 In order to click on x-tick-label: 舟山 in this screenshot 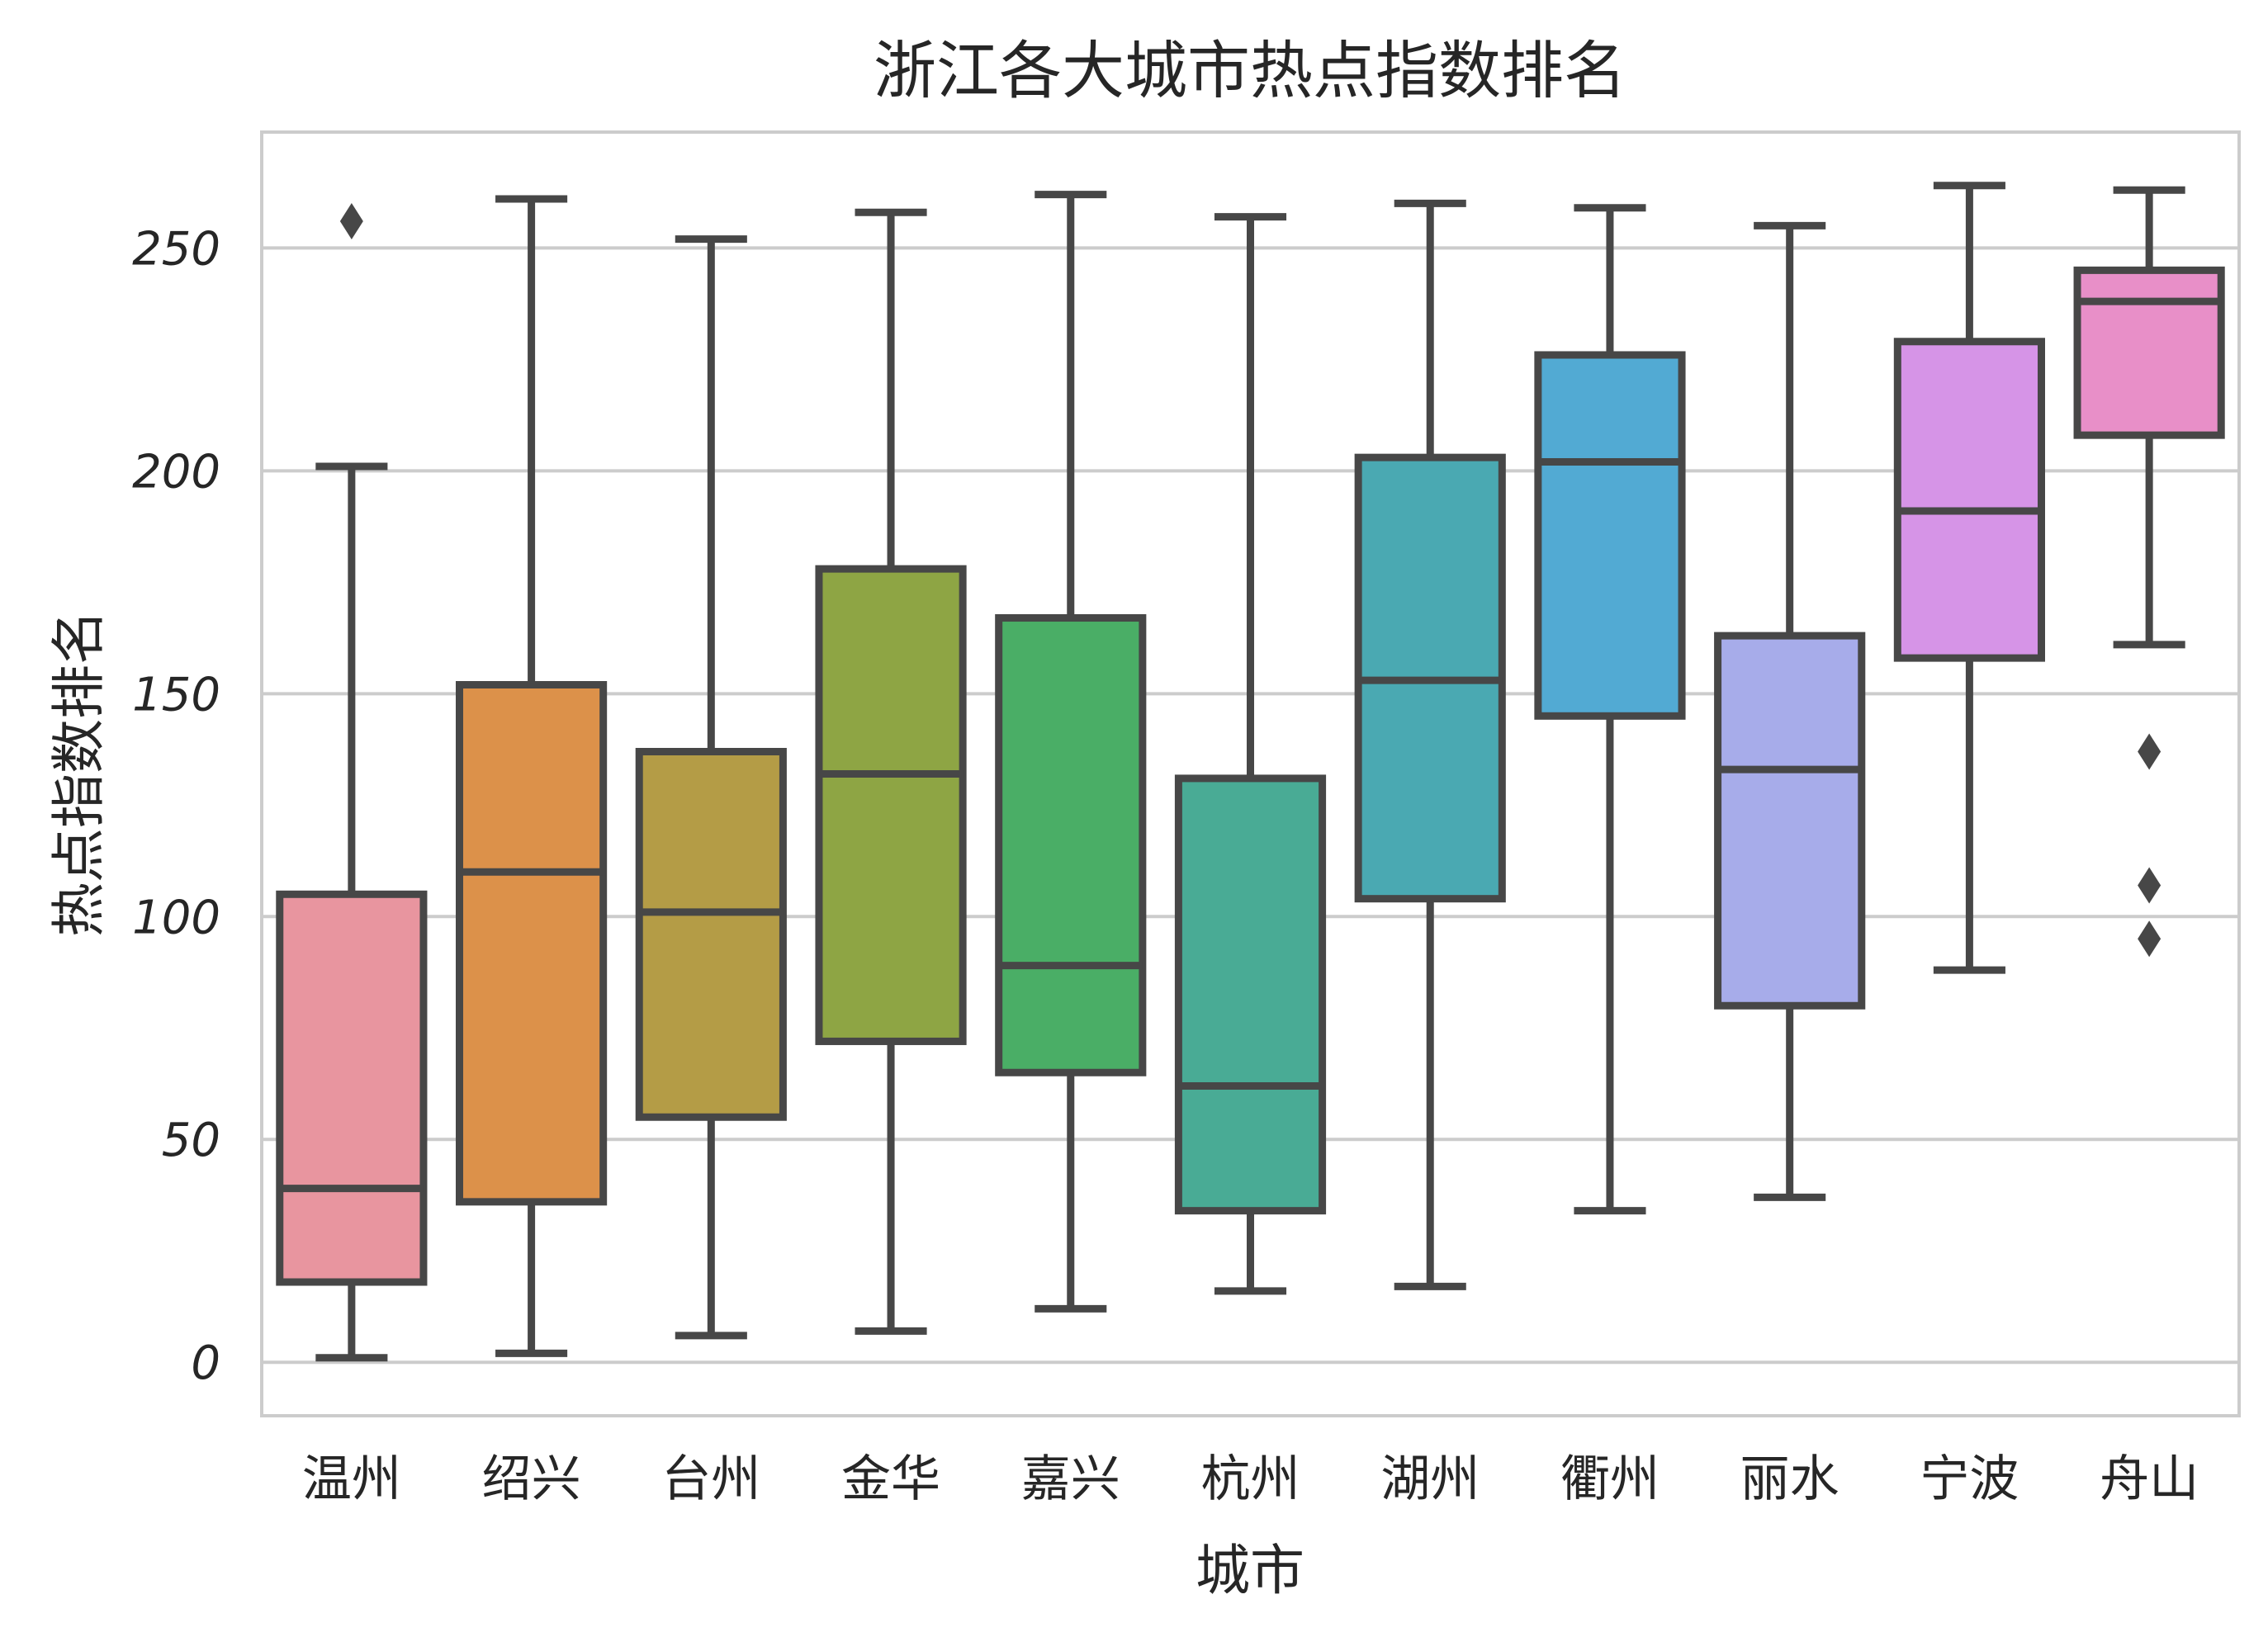, I will do `click(2149, 1479)`.